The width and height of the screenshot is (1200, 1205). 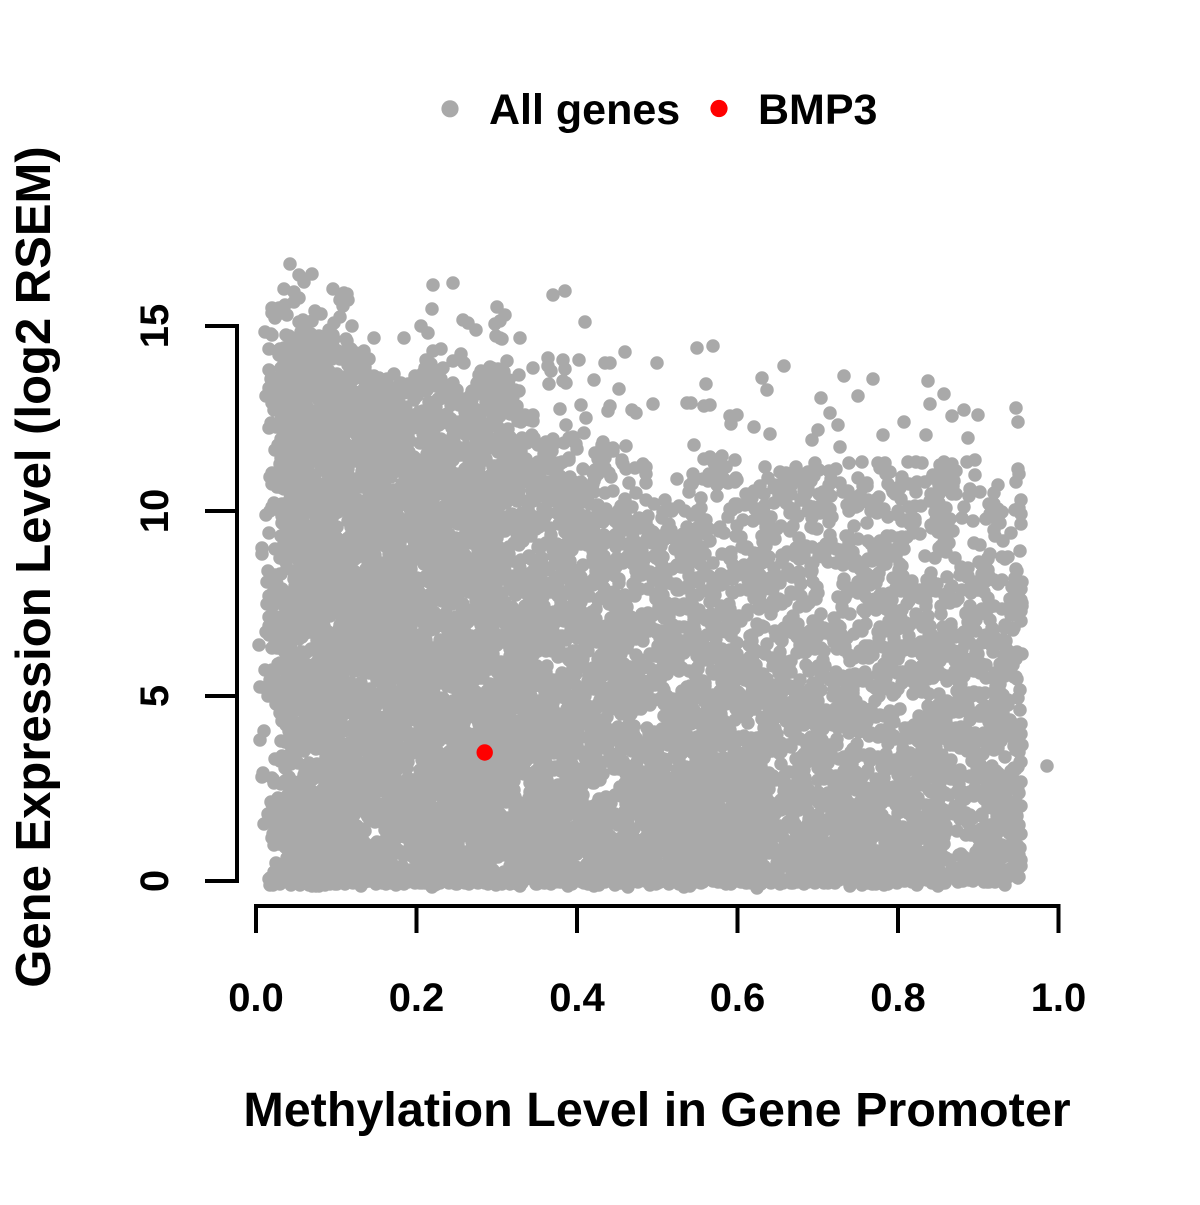 I want to click on svg-text: 15, so click(x=155, y=326).